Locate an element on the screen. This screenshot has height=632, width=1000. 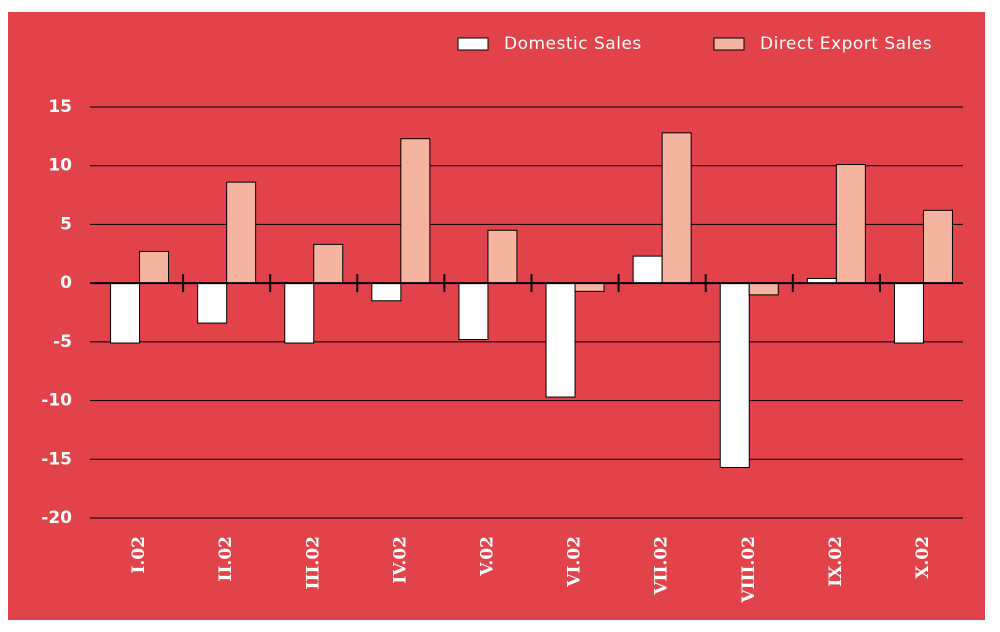
y-tick-label: -15 is located at coordinates (56, 459).